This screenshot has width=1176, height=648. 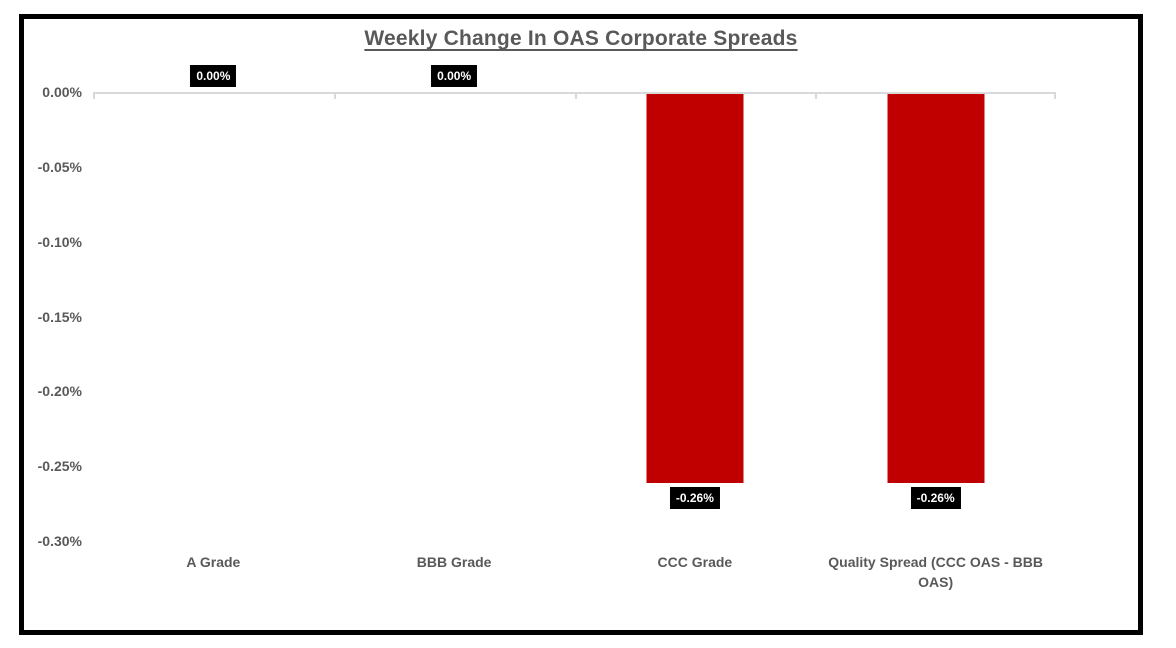 What do you see at coordinates (454, 562) in the screenshot?
I see `x-axis-category-label: BBB Grade` at bounding box center [454, 562].